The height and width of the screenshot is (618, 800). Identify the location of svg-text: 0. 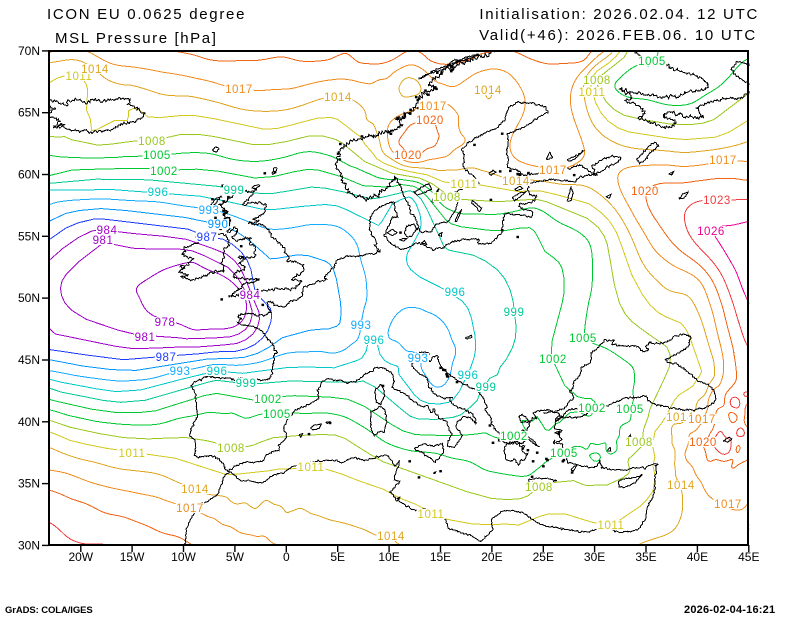
(286, 557).